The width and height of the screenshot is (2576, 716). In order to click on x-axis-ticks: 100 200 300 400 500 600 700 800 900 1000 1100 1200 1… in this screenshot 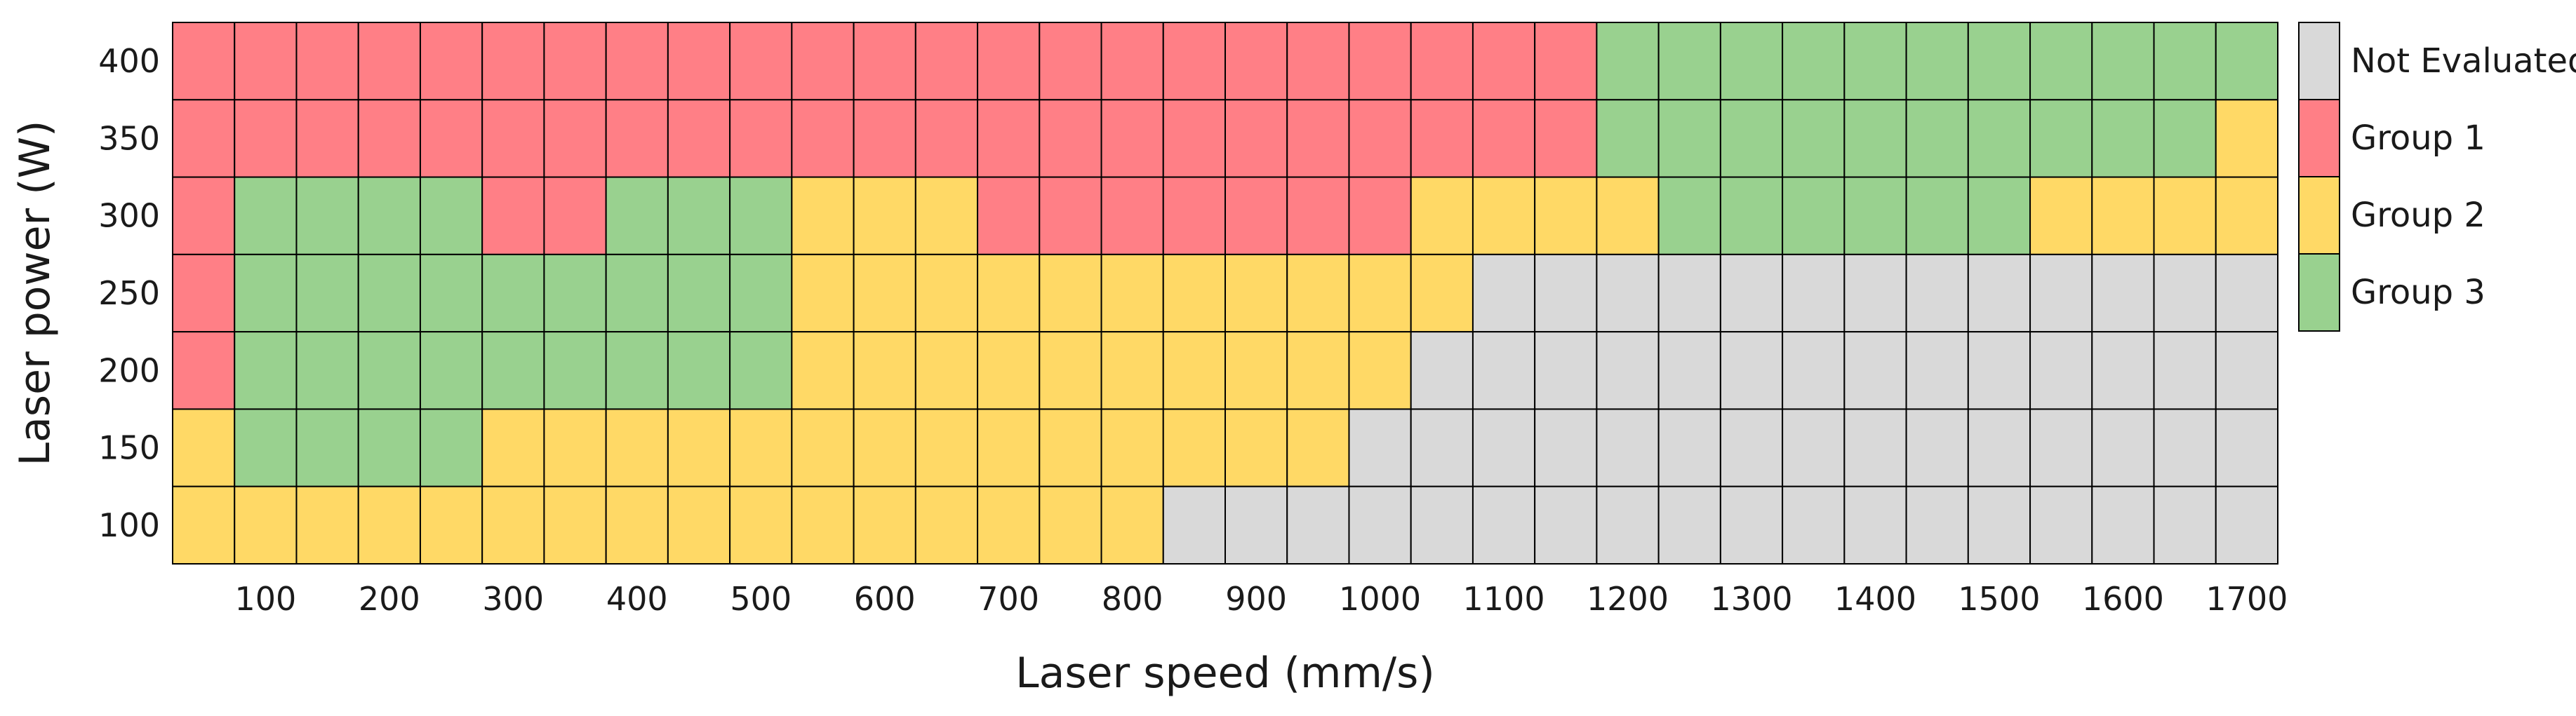, I will do `click(1261, 599)`.